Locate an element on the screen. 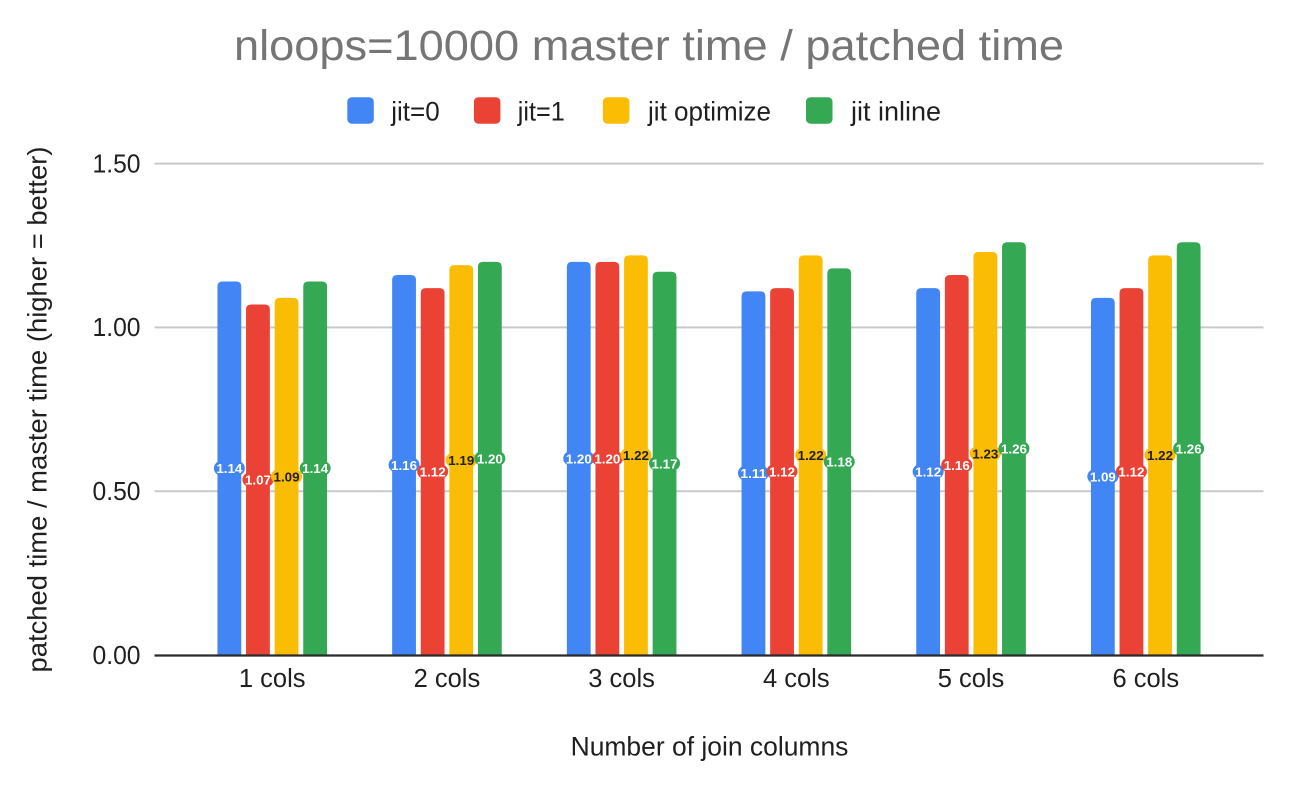 The height and width of the screenshot is (789, 1294). svg-text: 4 cols is located at coordinates (796, 679).